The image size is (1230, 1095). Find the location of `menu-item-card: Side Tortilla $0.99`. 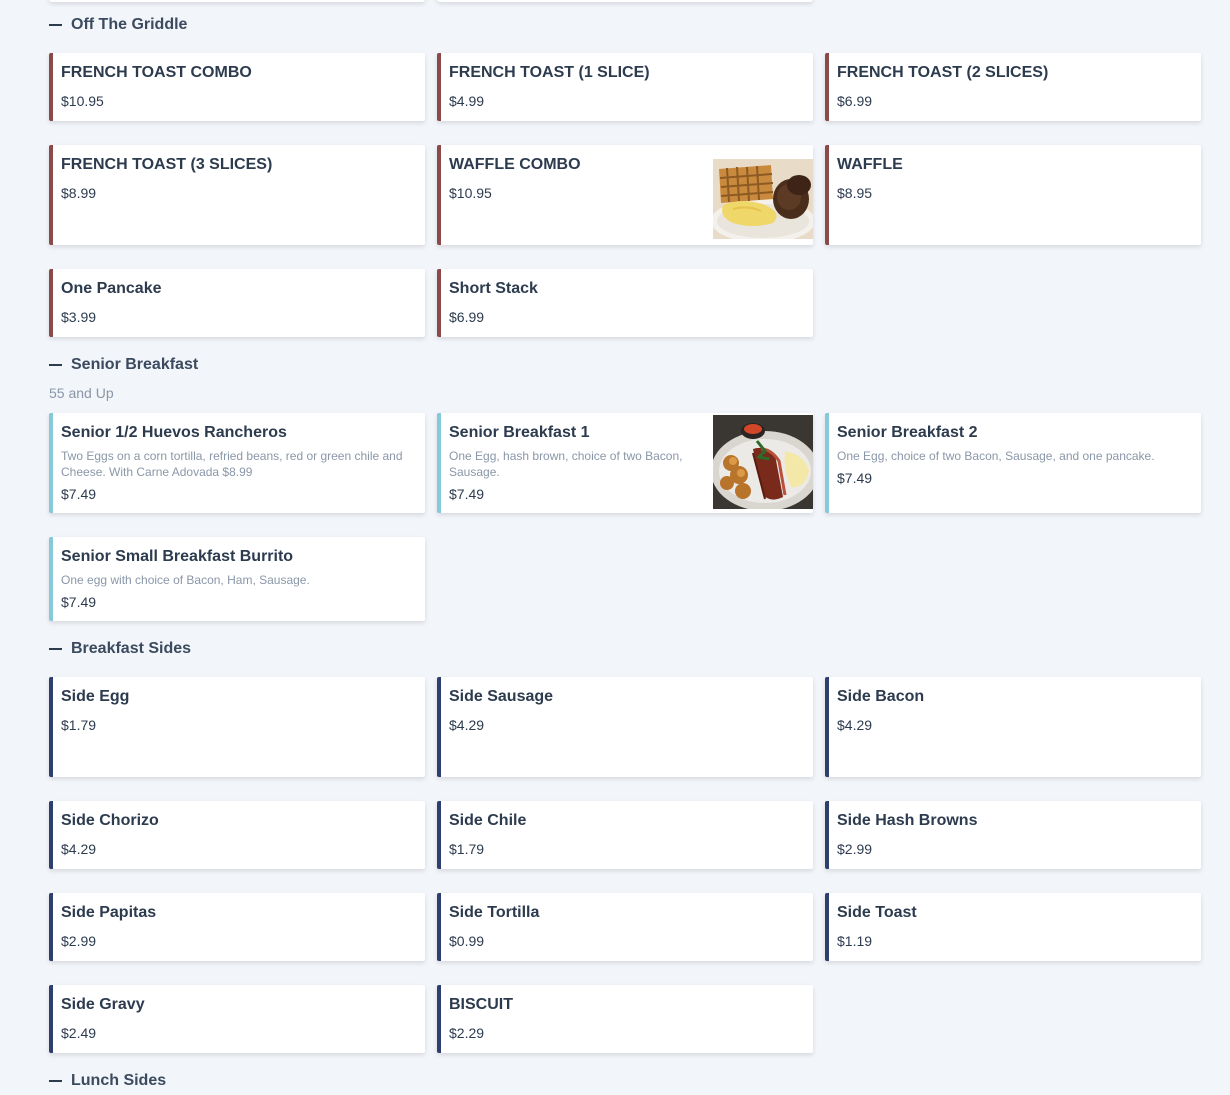

menu-item-card: Side Tortilla $0.99 is located at coordinates (625, 927).